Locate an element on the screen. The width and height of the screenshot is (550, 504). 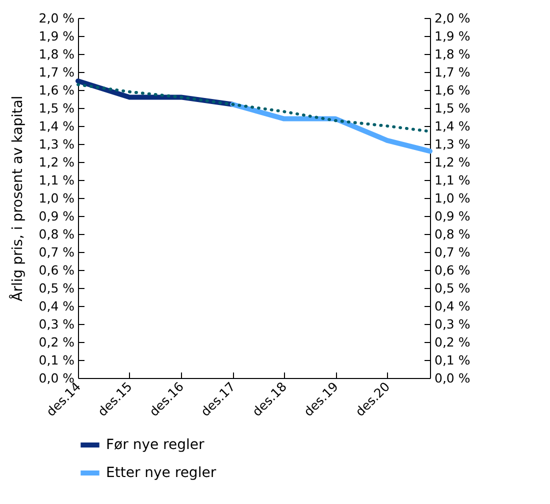
y-tick-label: 1,4 % is located at coordinates (56, 126).